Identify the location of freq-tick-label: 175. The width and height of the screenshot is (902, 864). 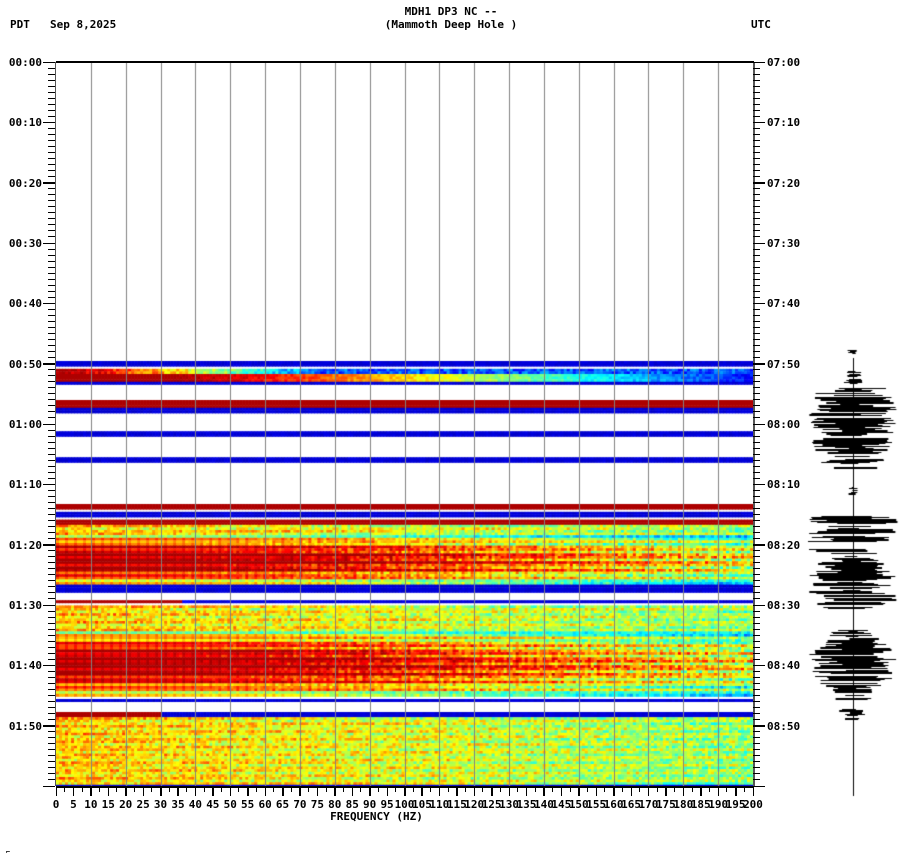
(665, 804).